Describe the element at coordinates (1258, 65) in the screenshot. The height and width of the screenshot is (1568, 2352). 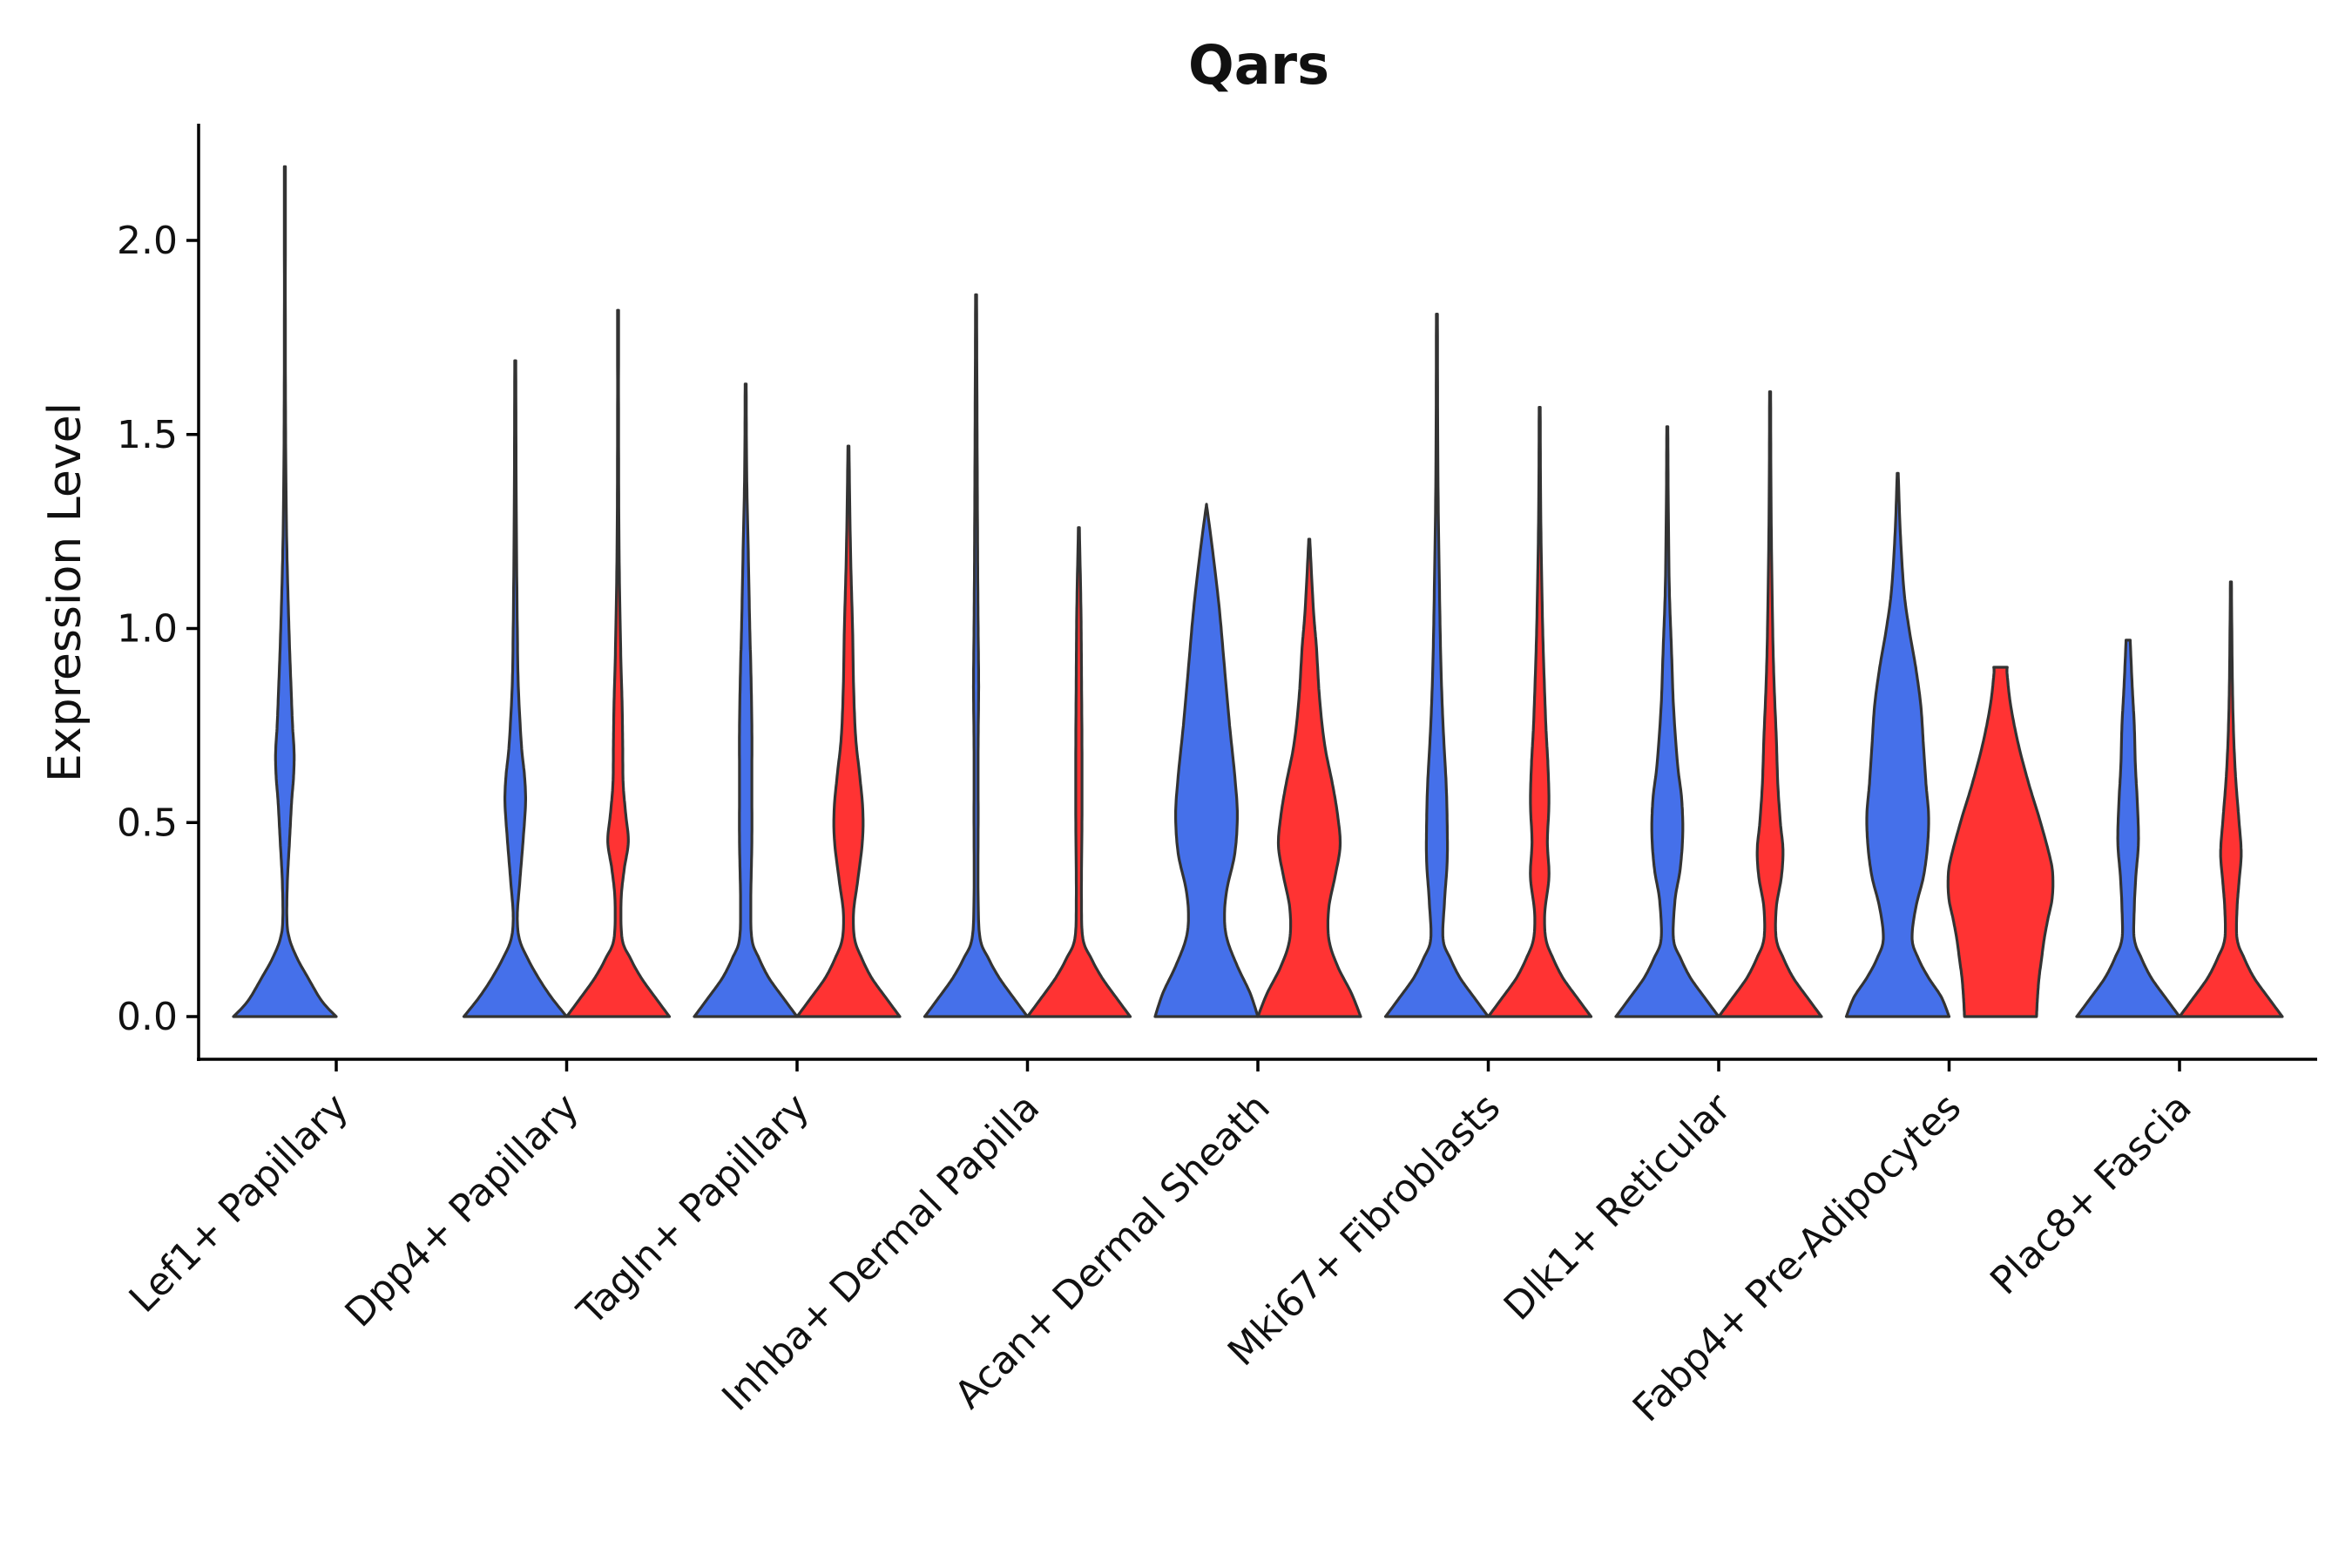
I see `chart-title: Qars` at that location.